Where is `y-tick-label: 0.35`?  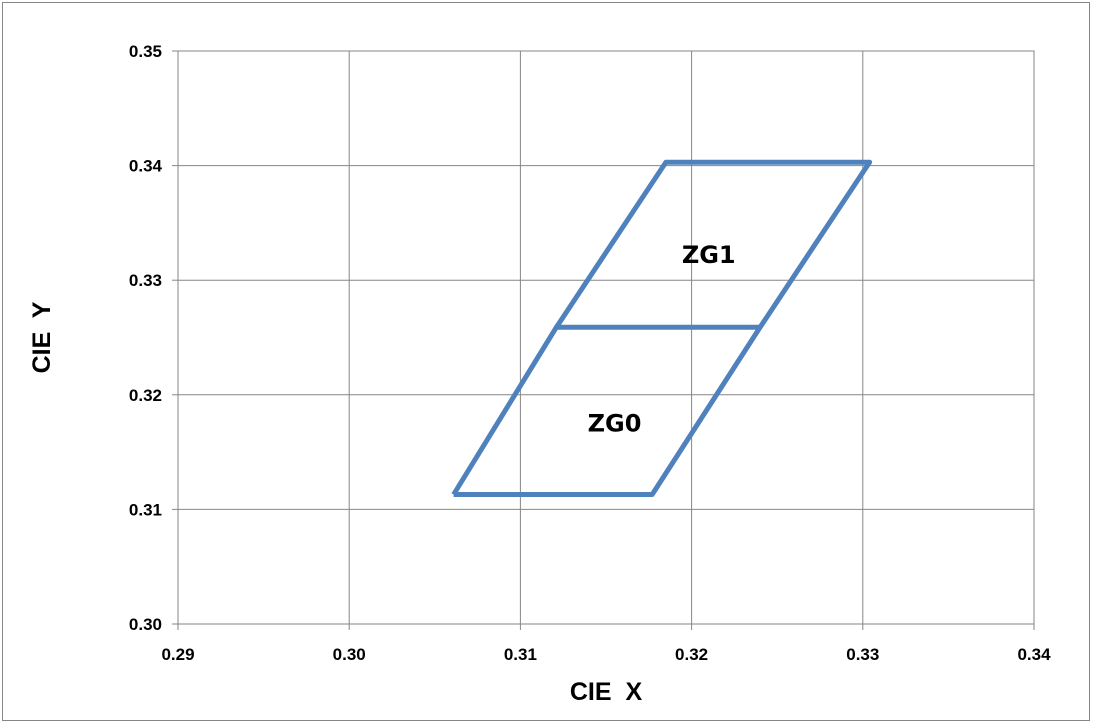 y-tick-label: 0.35 is located at coordinates (145, 51).